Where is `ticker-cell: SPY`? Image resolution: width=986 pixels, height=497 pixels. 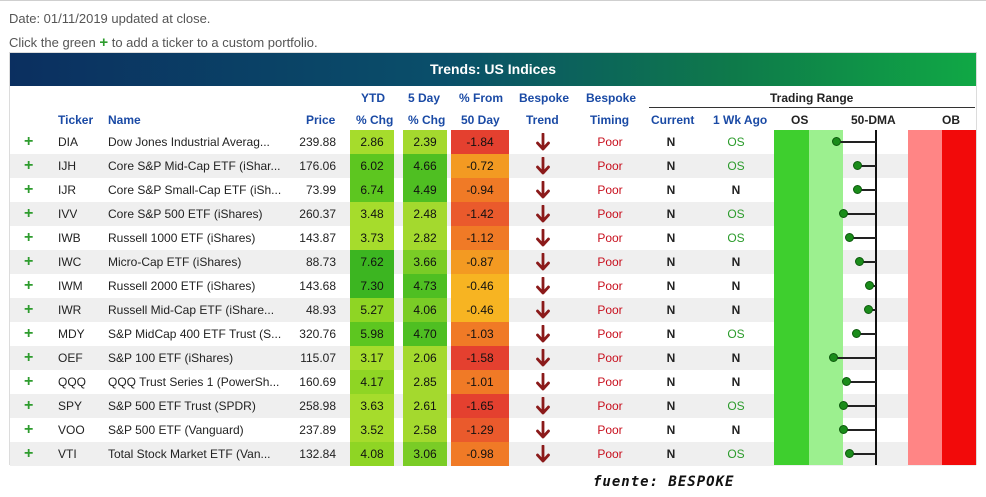
ticker-cell: SPY is located at coordinates (70, 406).